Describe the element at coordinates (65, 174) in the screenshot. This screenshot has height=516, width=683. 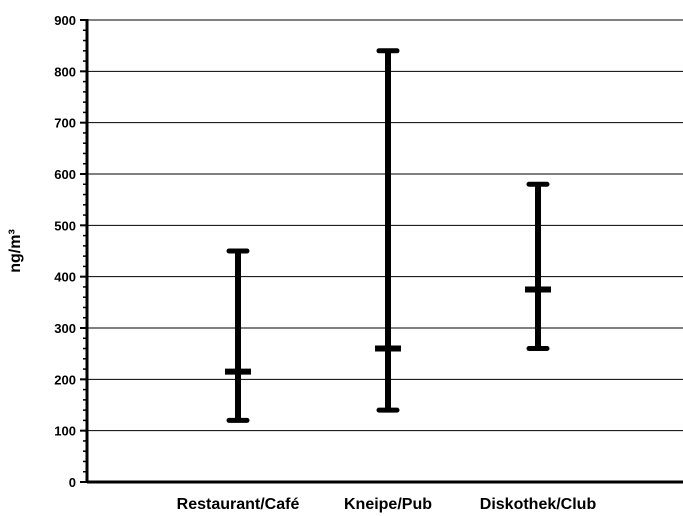
I see `y-tick-label: 600` at that location.